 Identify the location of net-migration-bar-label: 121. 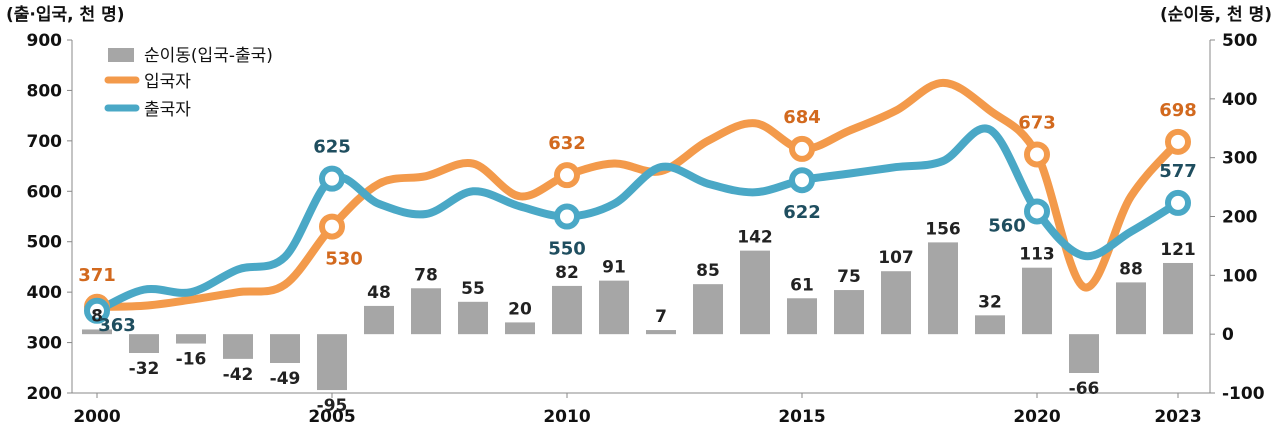
(1178, 250).